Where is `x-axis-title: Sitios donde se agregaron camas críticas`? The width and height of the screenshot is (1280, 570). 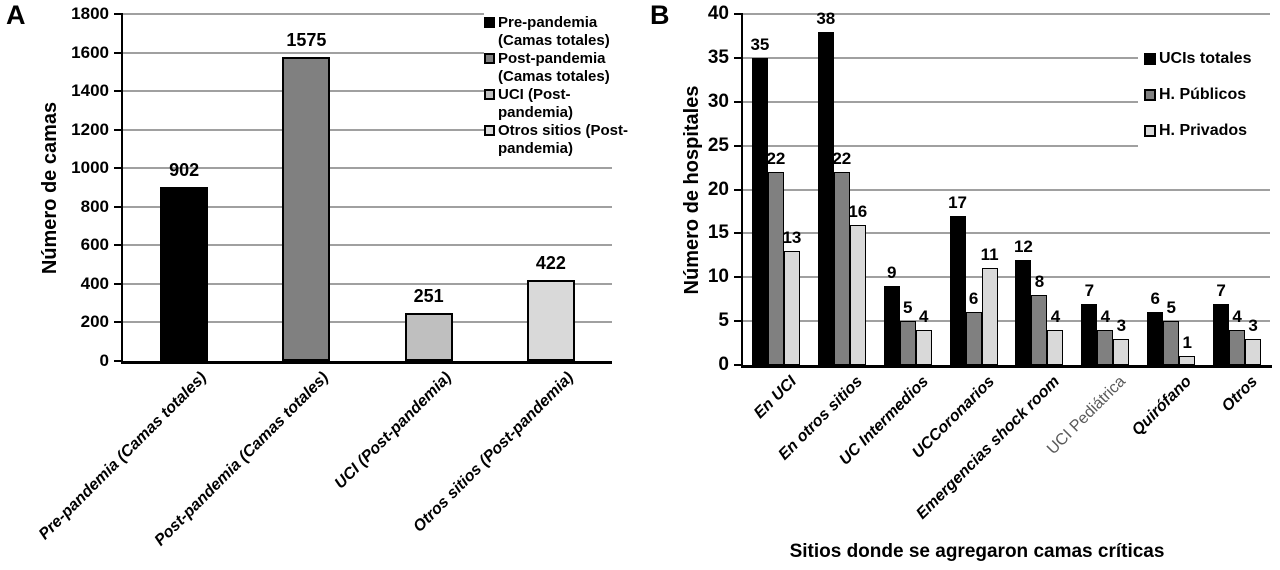 x-axis-title: Sitios donde se agregaron camas críticas is located at coordinates (977, 551).